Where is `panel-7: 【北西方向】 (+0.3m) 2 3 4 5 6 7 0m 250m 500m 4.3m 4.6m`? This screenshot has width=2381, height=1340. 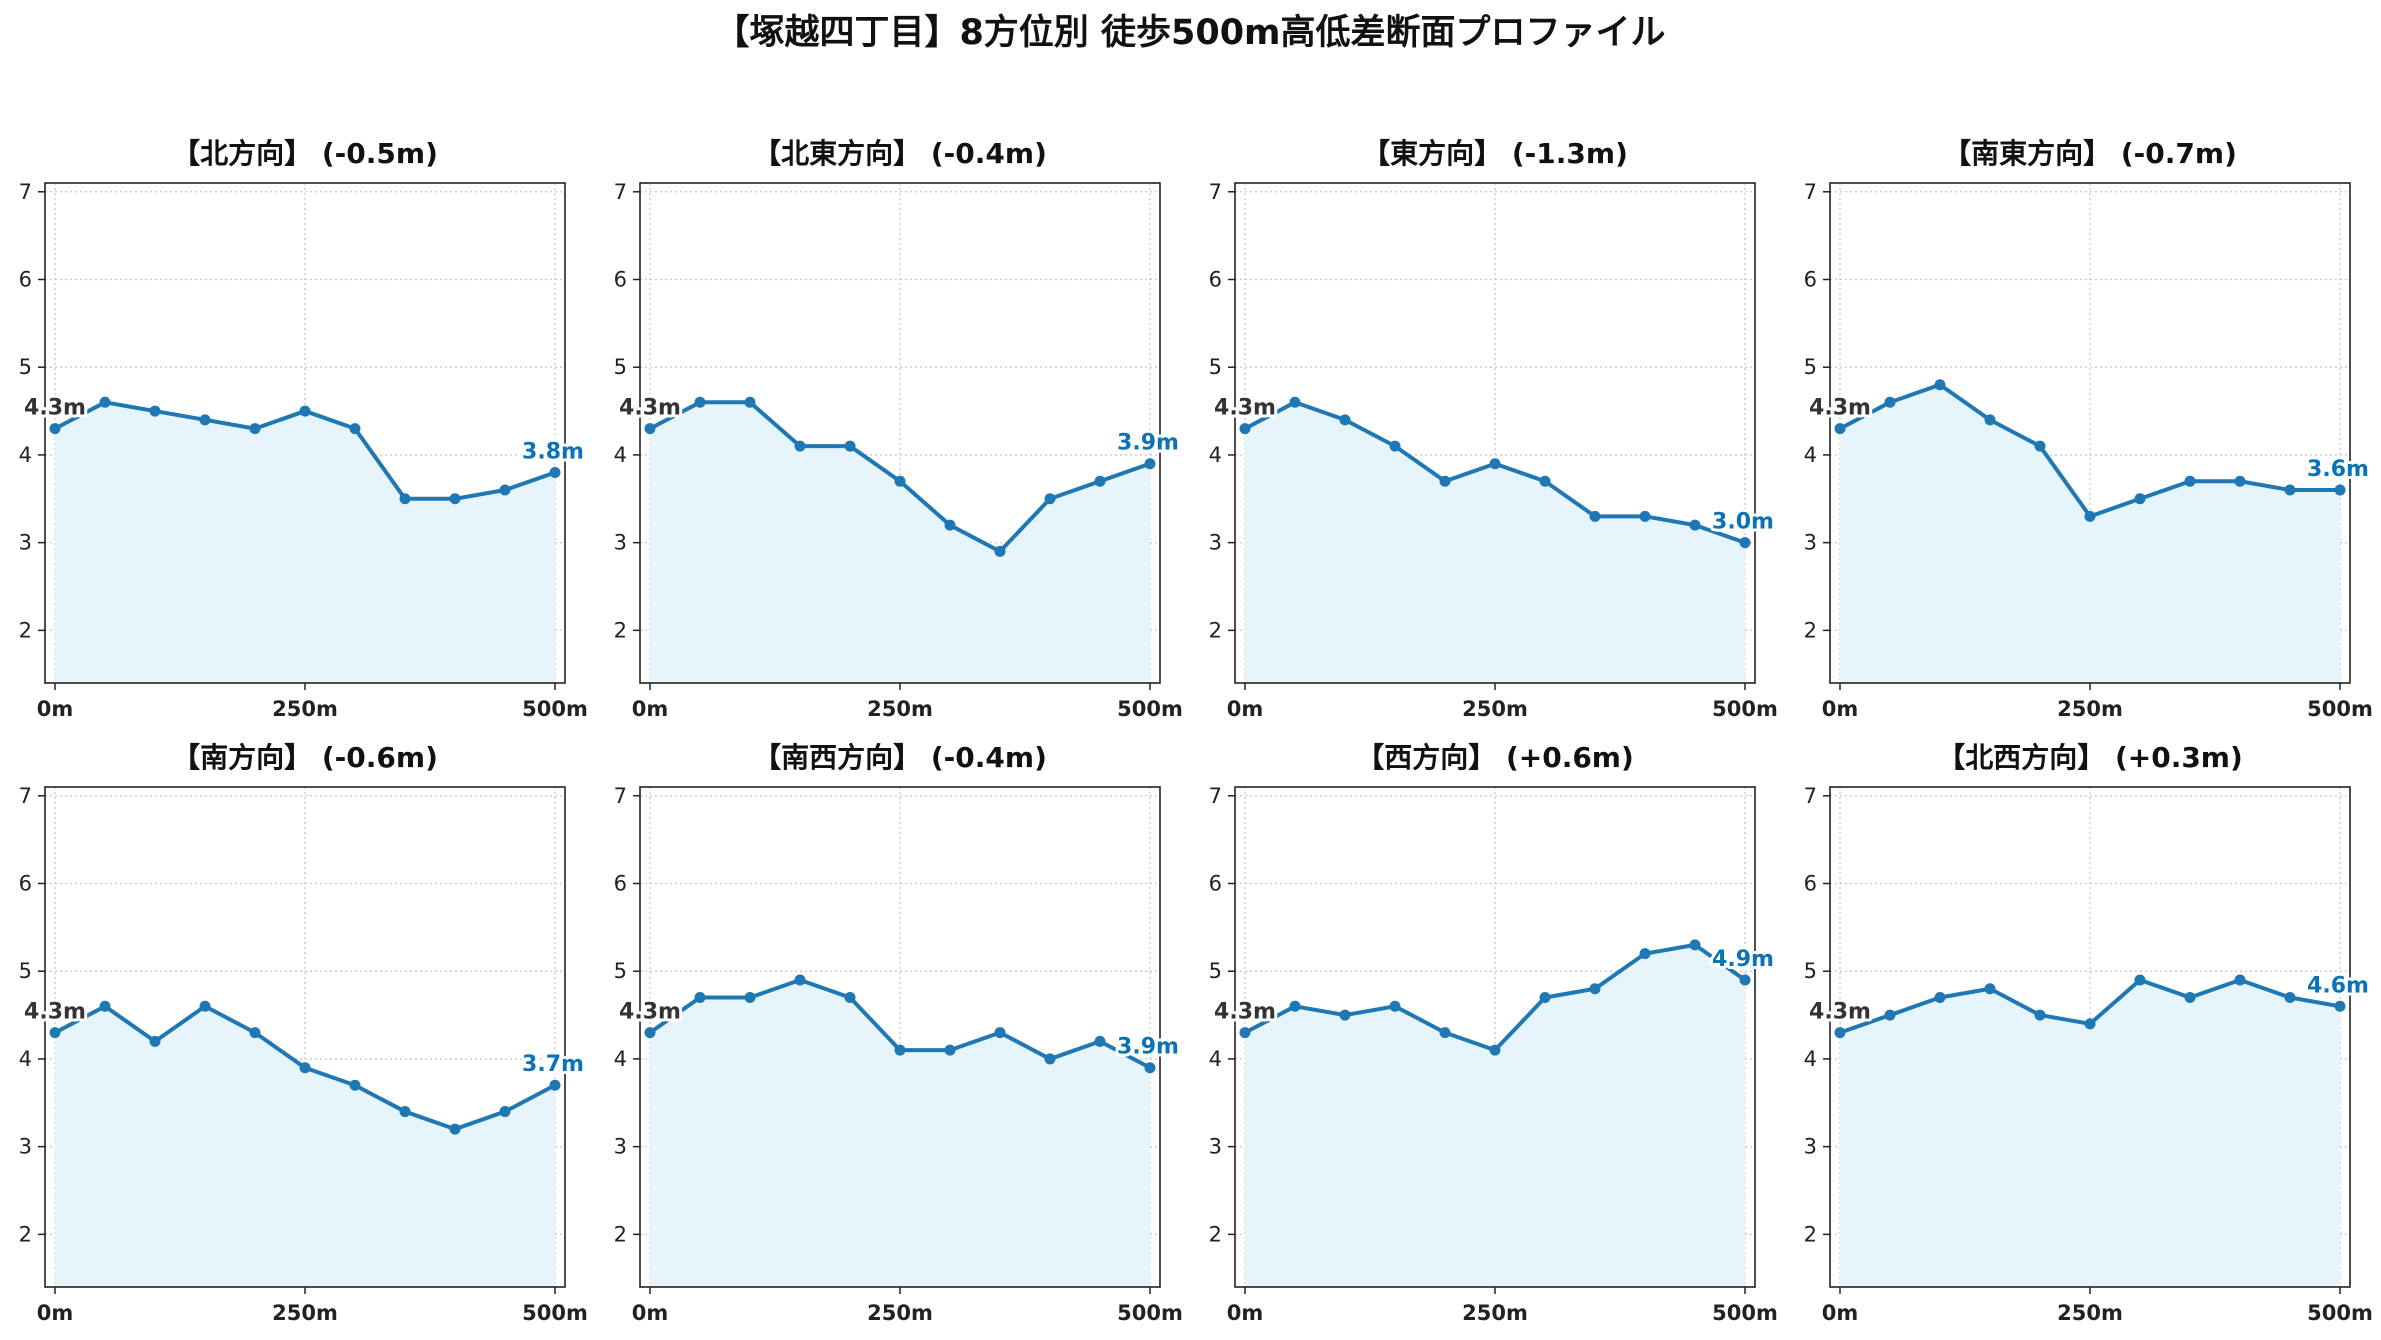
panel-7: 【北西方向】 (+0.3m) 2 3 4 5 6 7 0m 250m 500m 4.3m 4.6m is located at coordinates (2088, 1033).